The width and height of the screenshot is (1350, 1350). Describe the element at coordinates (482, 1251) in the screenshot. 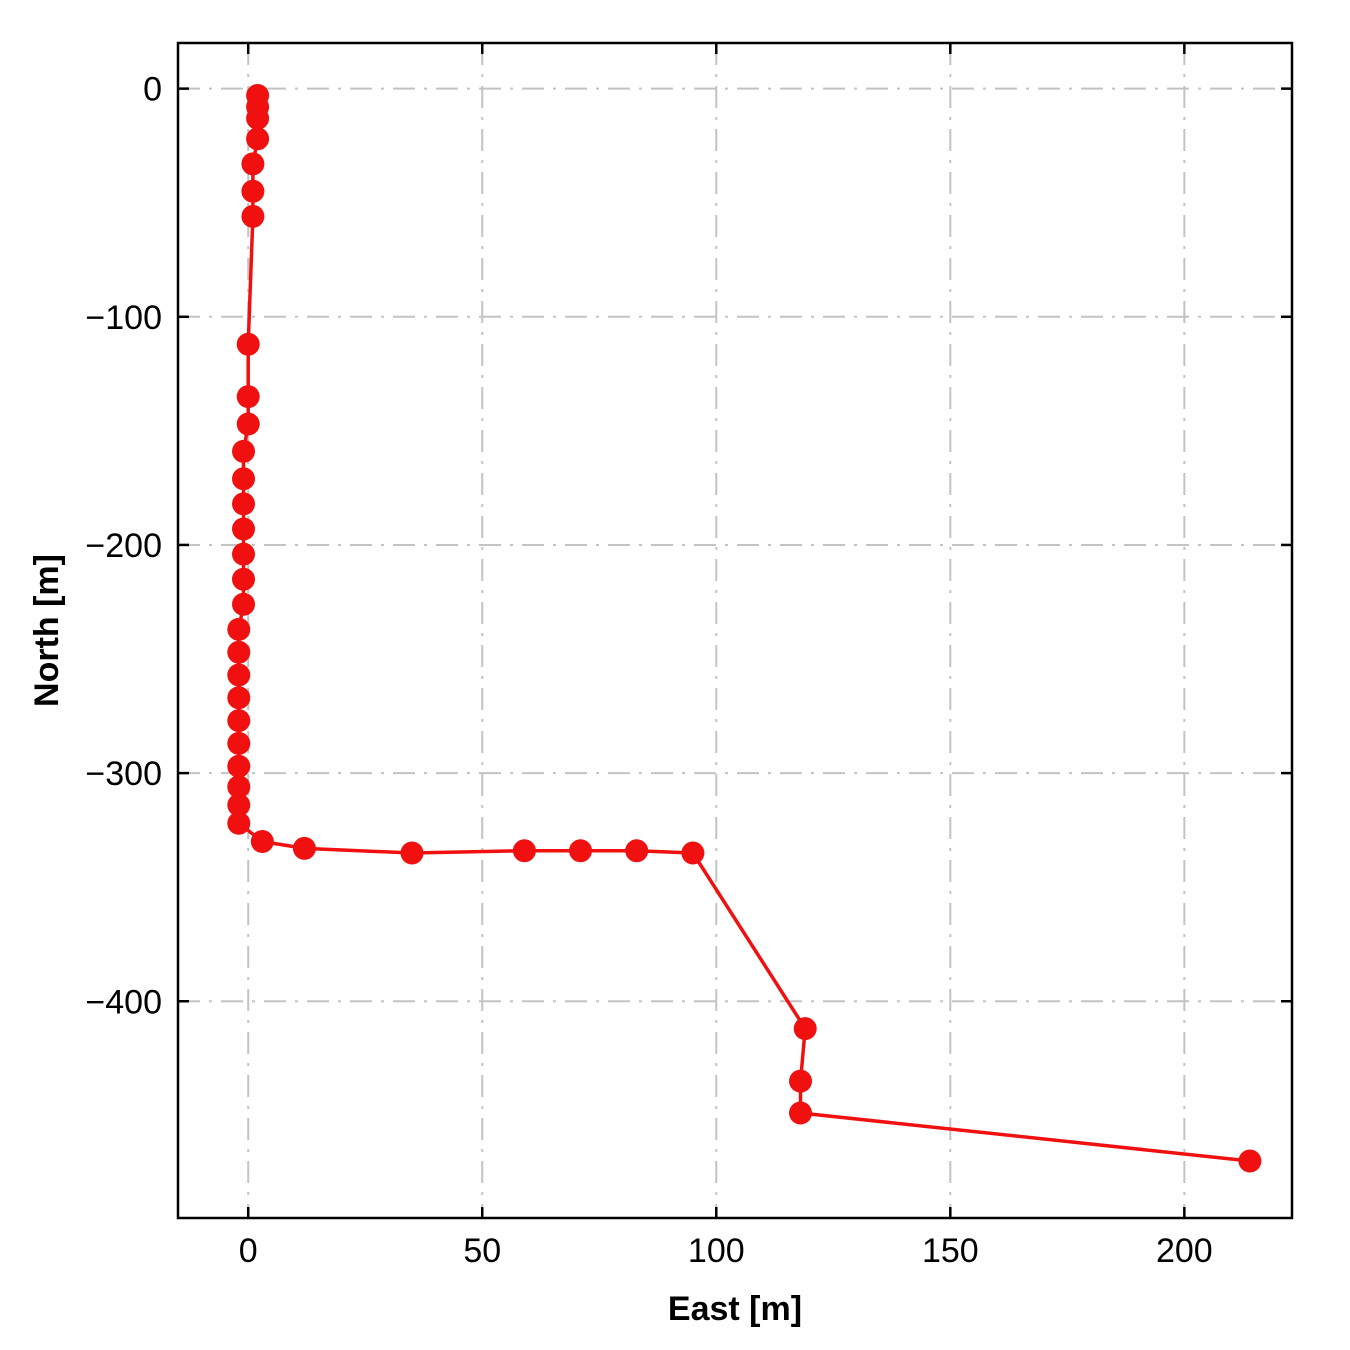

I see `x-tick-label: 50` at that location.